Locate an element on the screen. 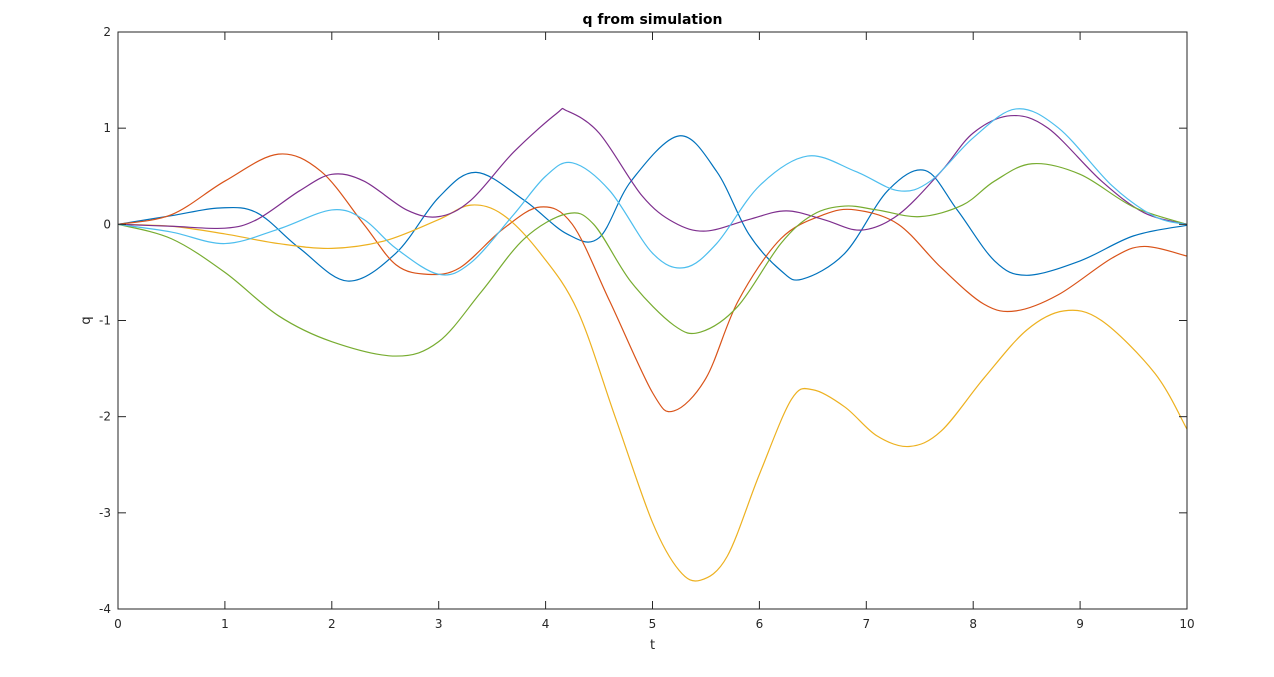  y-tick-label: -2 is located at coordinates (105, 417).